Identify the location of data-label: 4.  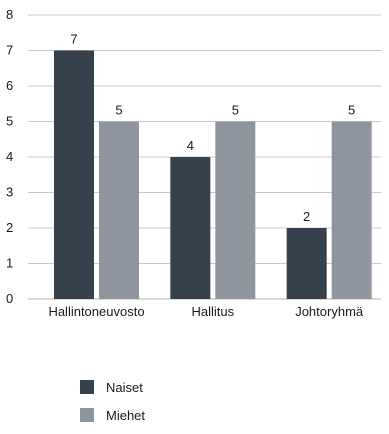
(190, 145).